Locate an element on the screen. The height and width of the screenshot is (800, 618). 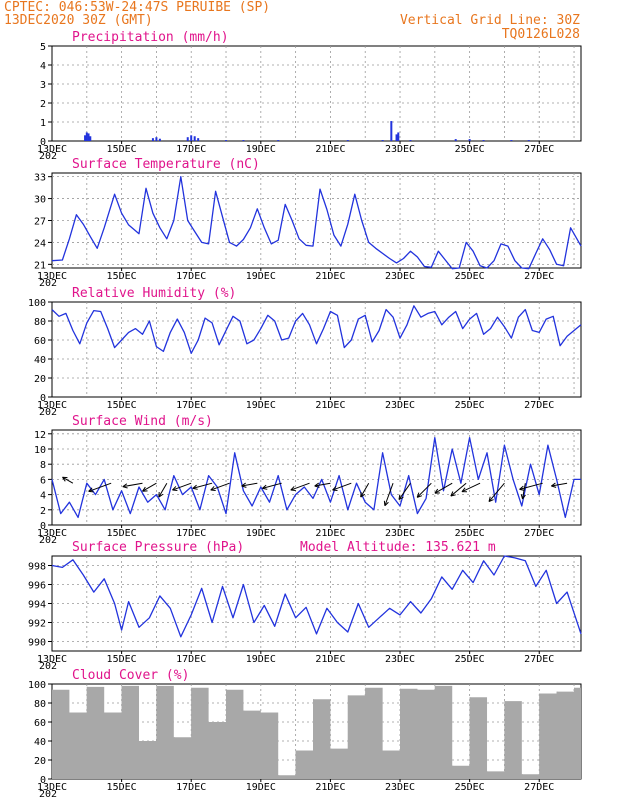
panel-title: Surface Pressure (hPa) is located at coordinates (158, 547).